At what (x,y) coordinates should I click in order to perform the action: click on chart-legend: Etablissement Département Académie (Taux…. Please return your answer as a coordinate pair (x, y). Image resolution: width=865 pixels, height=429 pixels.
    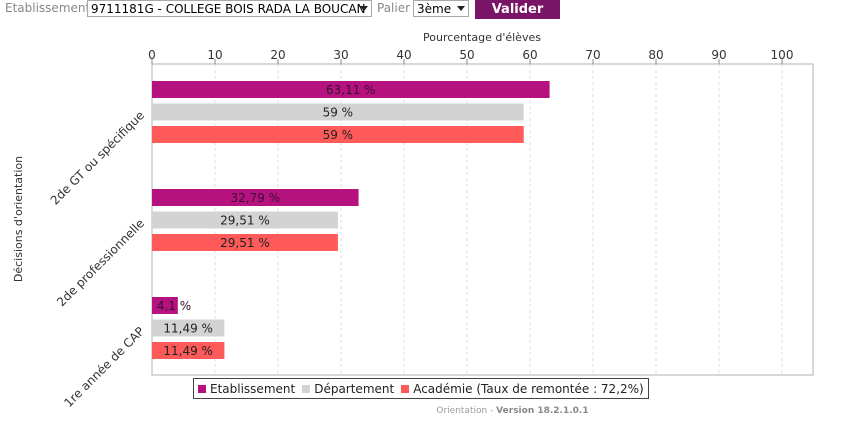
    Looking at the image, I should click on (421, 388).